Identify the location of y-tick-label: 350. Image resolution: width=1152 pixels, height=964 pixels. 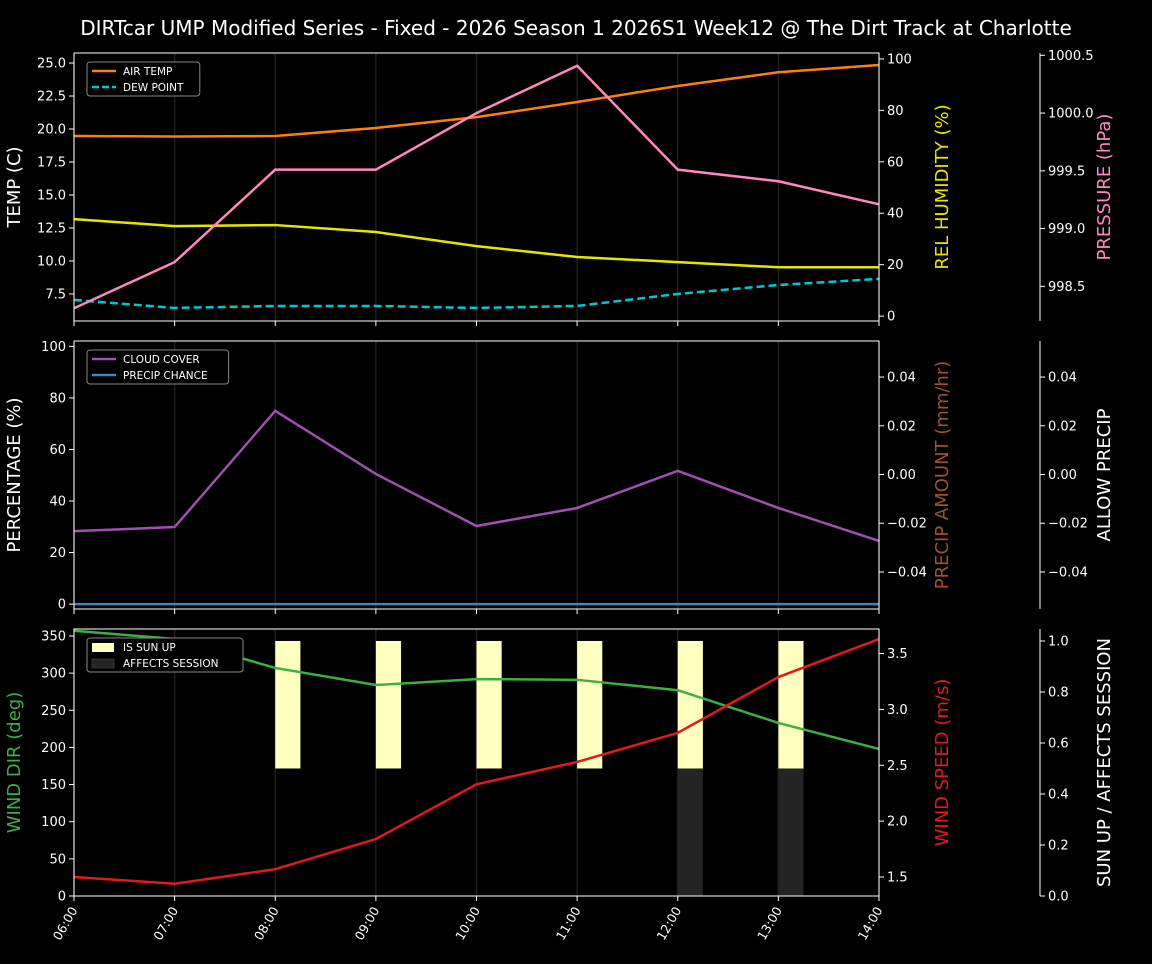
(53, 636).